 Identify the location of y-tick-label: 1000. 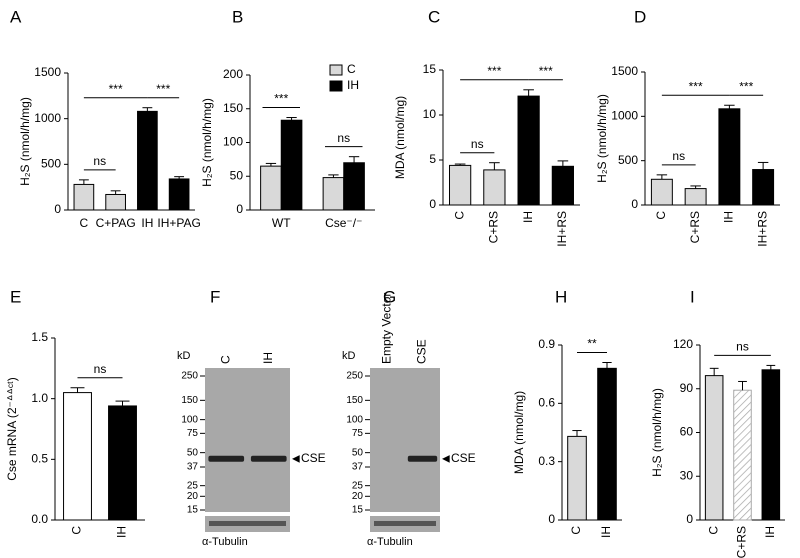
(624, 116).